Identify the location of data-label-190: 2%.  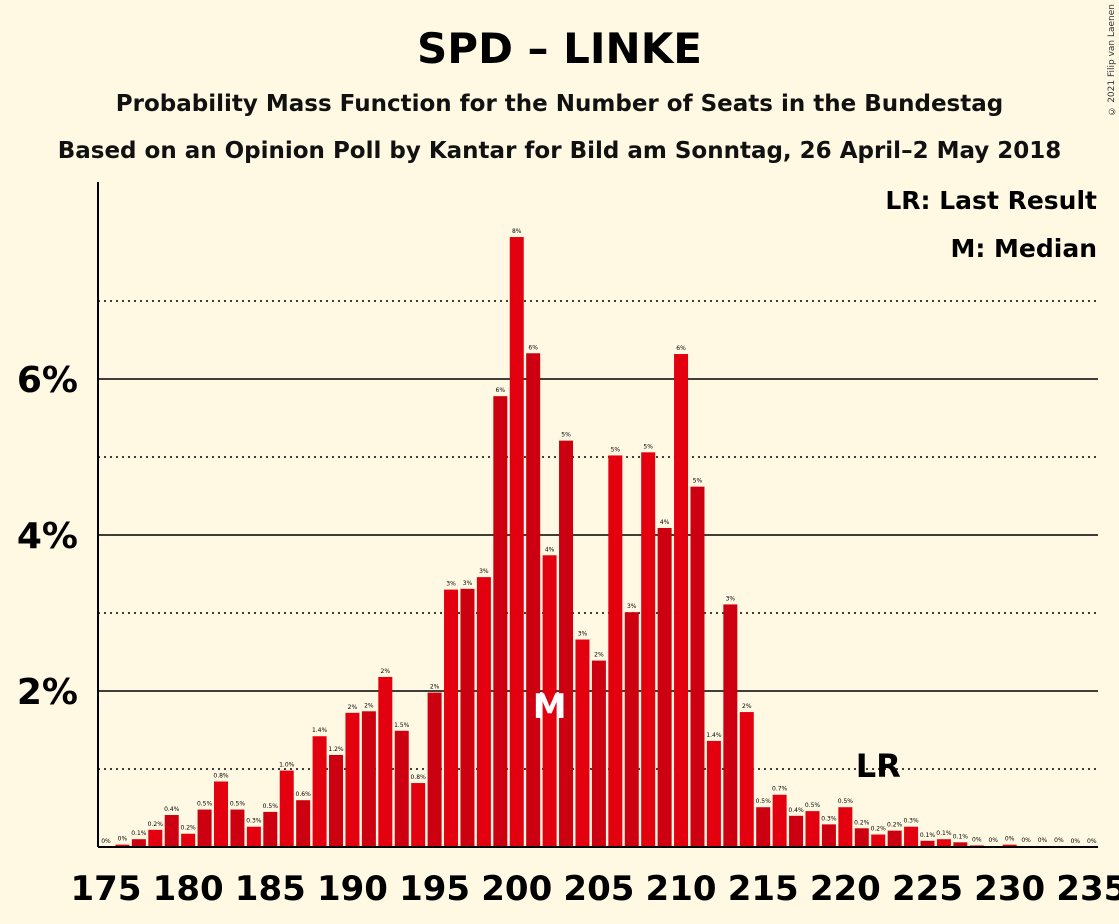
(353, 707).